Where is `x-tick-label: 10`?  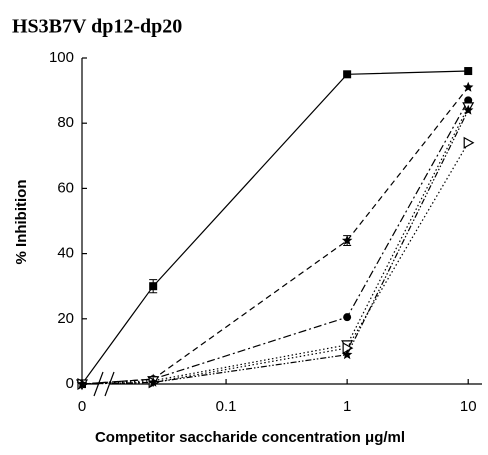 x-tick-label: 10 is located at coordinates (468, 406).